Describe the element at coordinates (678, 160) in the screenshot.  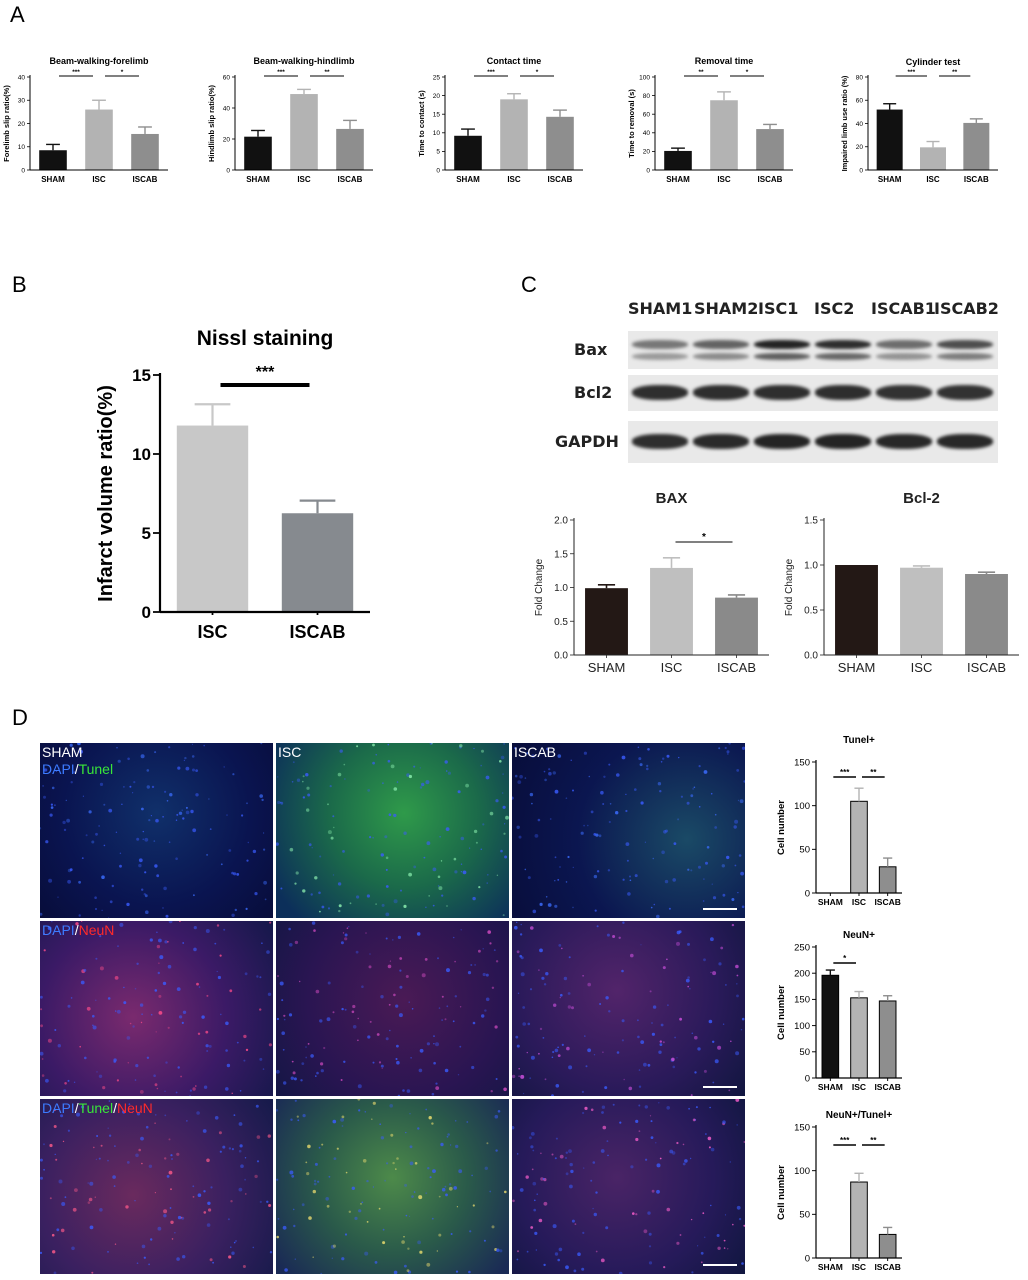
I see `bar-sham` at that location.